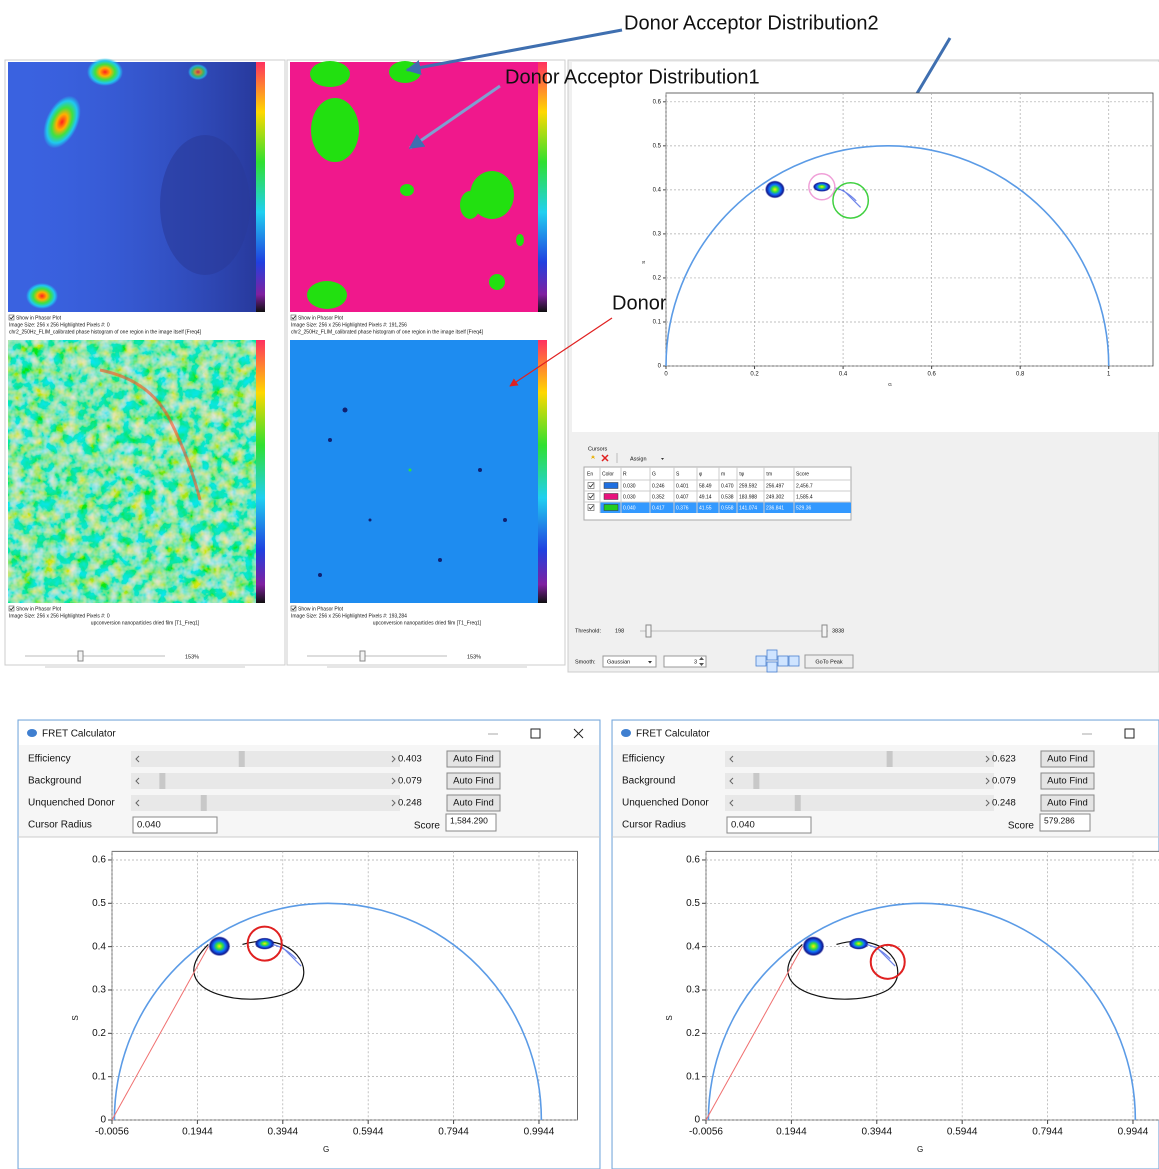 The height and width of the screenshot is (1169, 1159). Describe the element at coordinates (1047, 1132) in the screenshot. I see `x-tick-label: 0.7944` at that location.